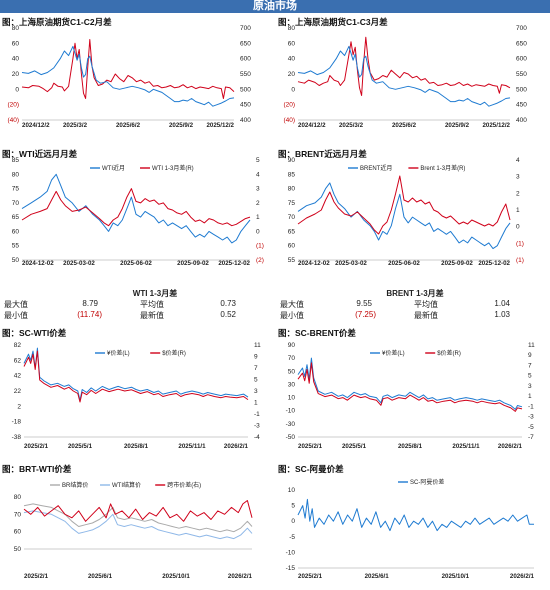 This screenshot has width=550, height=590. I want to click on c3-x-tick-1: 2025-03-02, so click(79, 263).